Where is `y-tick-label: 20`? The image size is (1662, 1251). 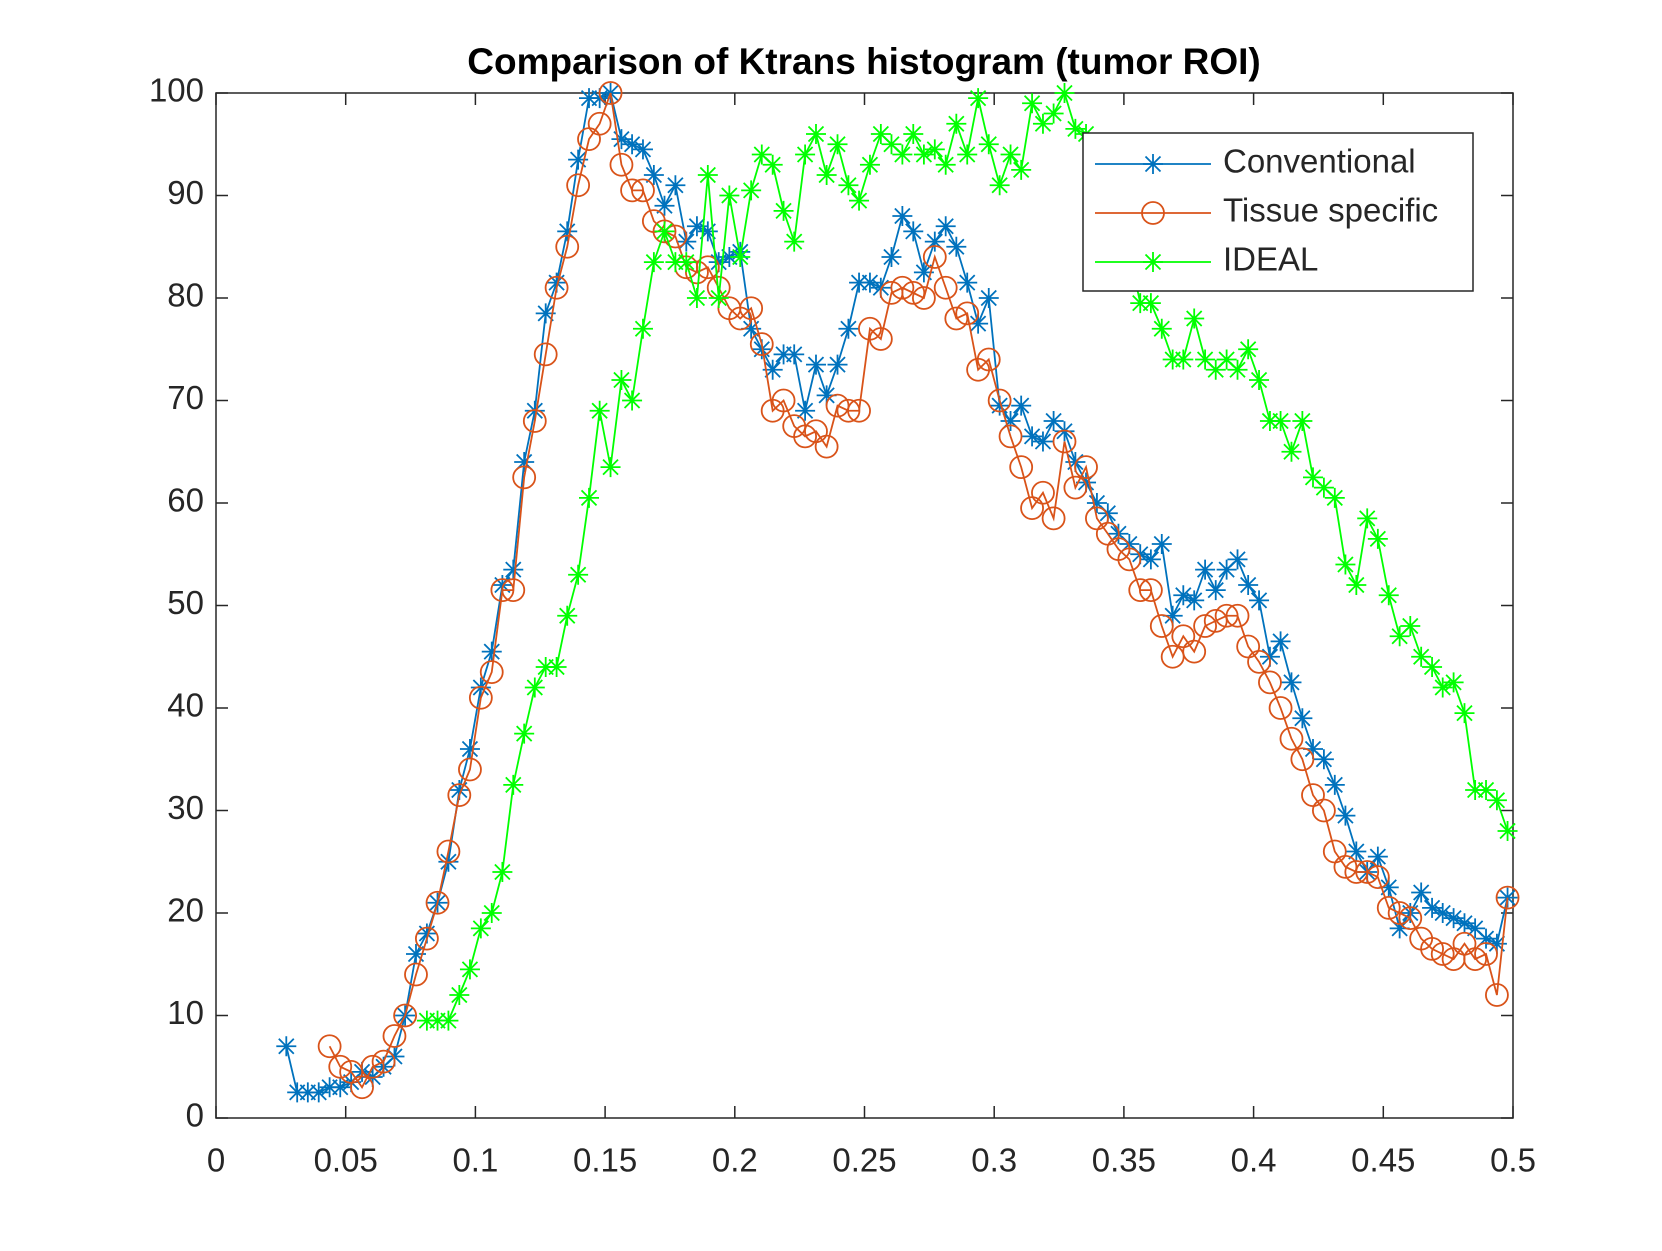 y-tick-label: 20 is located at coordinates (185, 910).